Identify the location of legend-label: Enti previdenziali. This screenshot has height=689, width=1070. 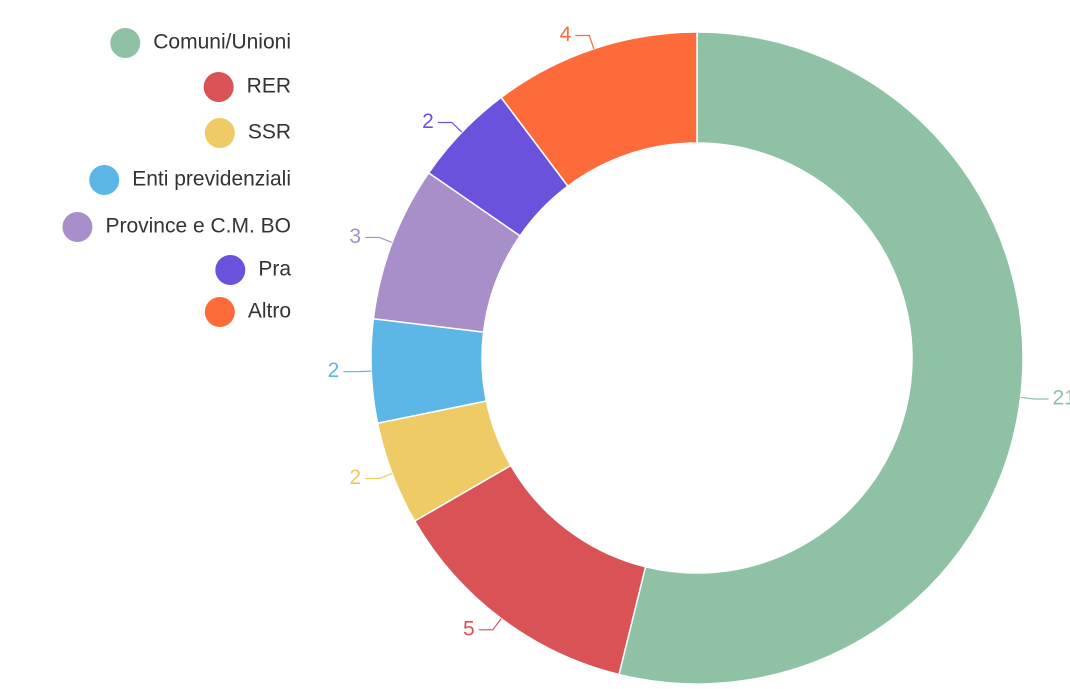
(211, 179).